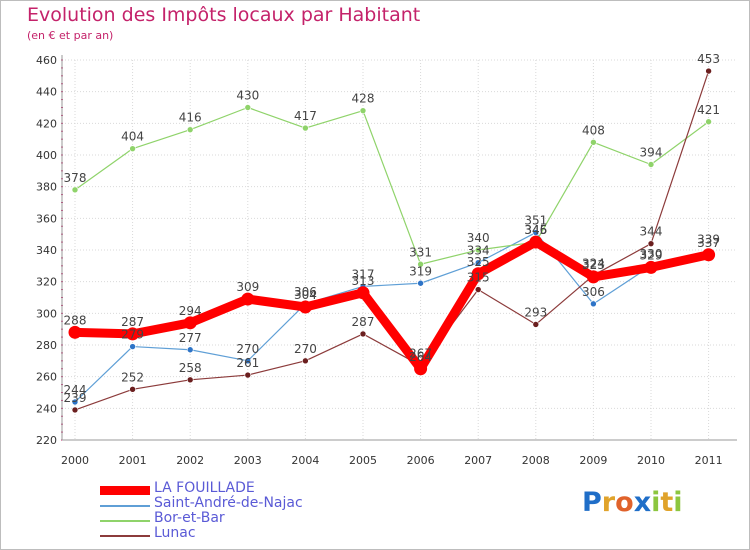 This screenshot has width=750, height=550. I want to click on y-tick-label: 260, so click(46, 377).